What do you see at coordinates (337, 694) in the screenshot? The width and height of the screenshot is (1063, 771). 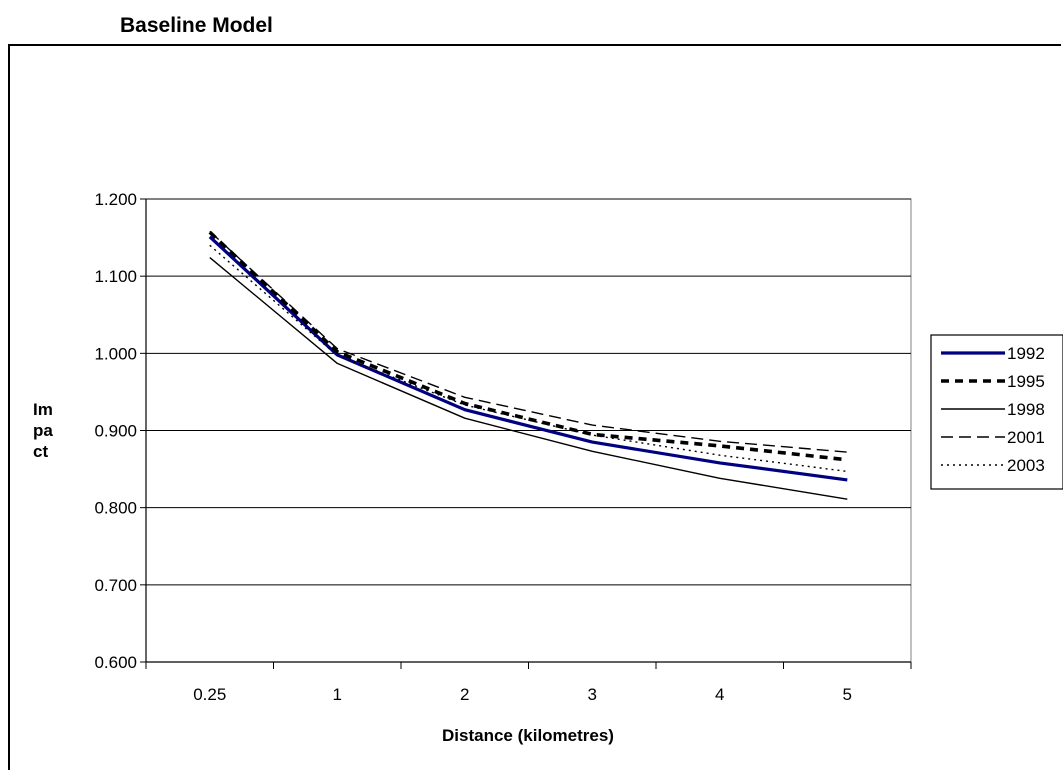 I see `x-tick-label: 1` at bounding box center [337, 694].